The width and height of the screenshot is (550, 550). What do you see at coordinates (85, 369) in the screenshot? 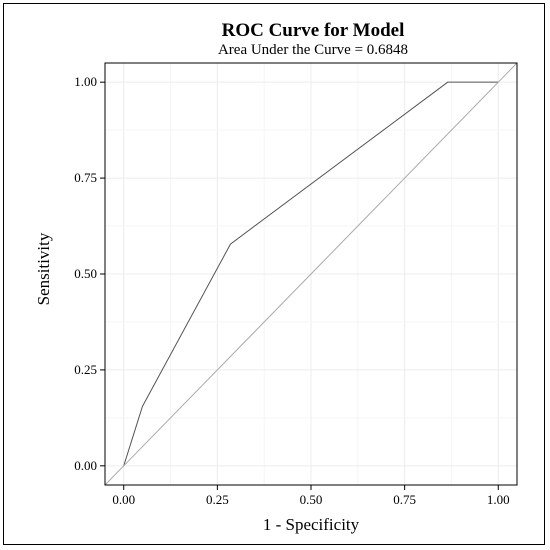
I see `y-tick-label: 0.25` at bounding box center [85, 369].